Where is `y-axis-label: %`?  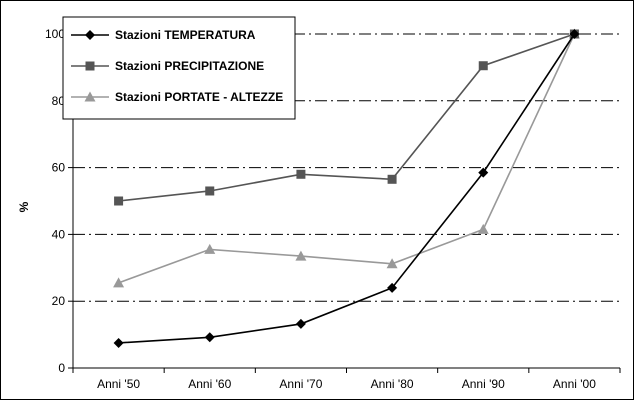 y-axis-label: % is located at coordinates (24, 206).